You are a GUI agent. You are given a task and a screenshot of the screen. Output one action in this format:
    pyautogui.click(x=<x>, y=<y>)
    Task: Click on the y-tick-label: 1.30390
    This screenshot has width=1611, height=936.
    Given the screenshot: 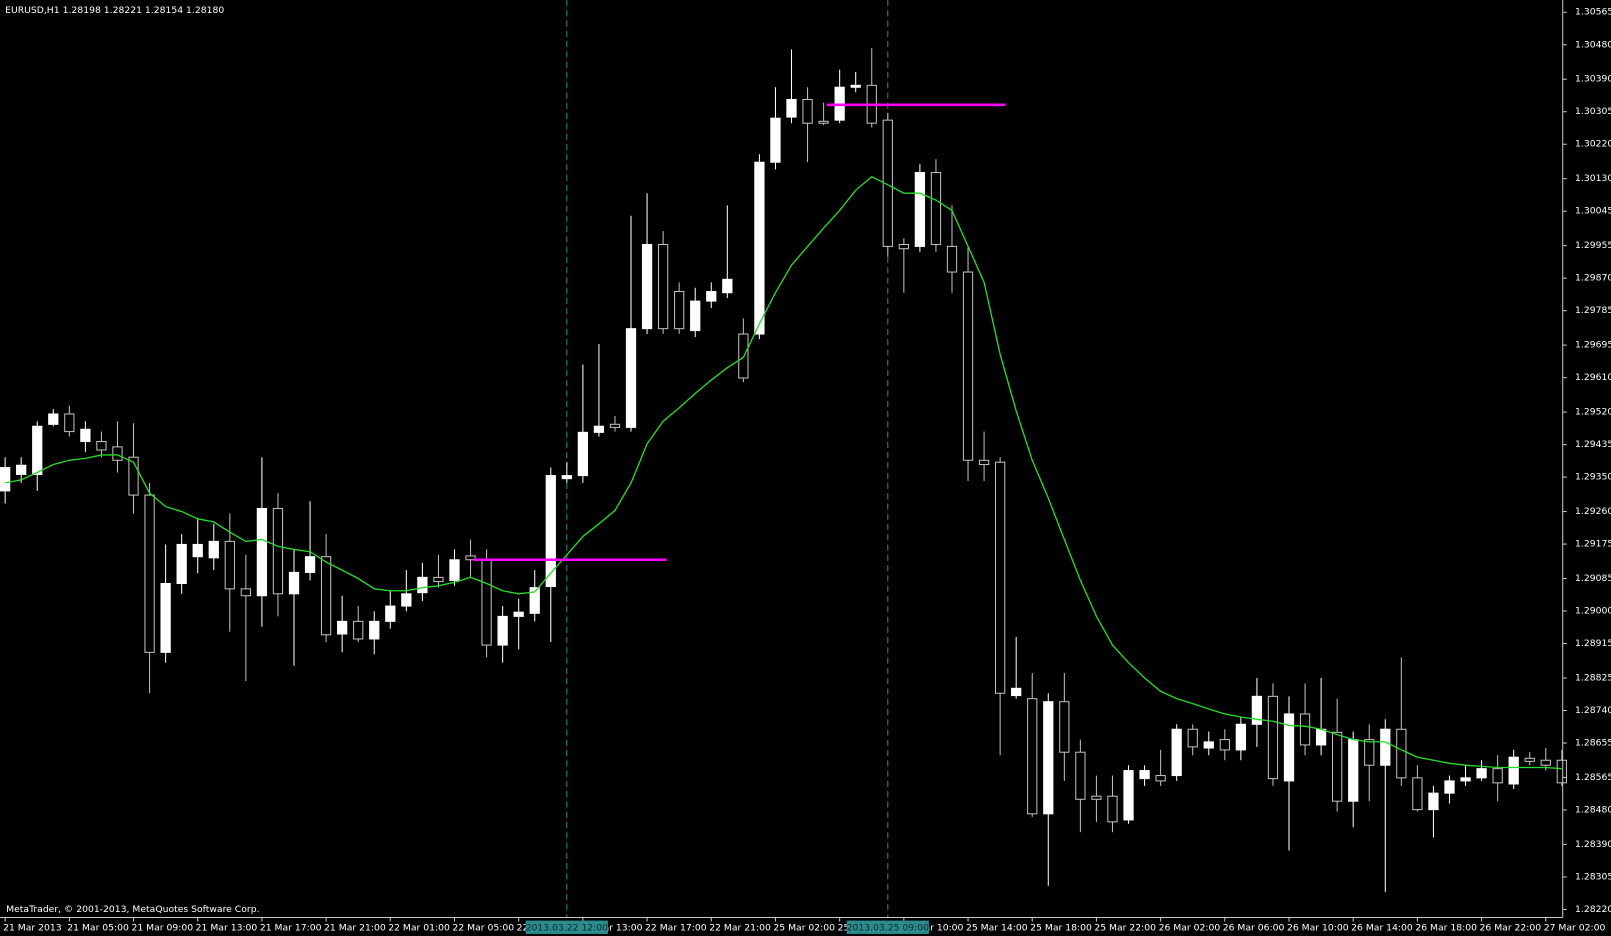 What is the action you would take?
    pyautogui.click(x=1593, y=79)
    